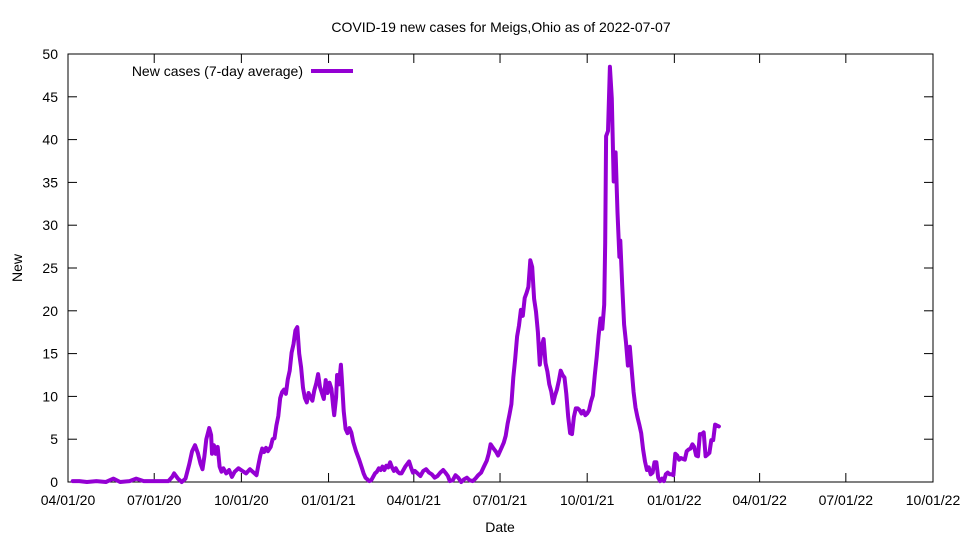 This screenshot has width=960, height=540. Describe the element at coordinates (241, 500) in the screenshot. I see `x-tick-label: 10/01/20` at that location.